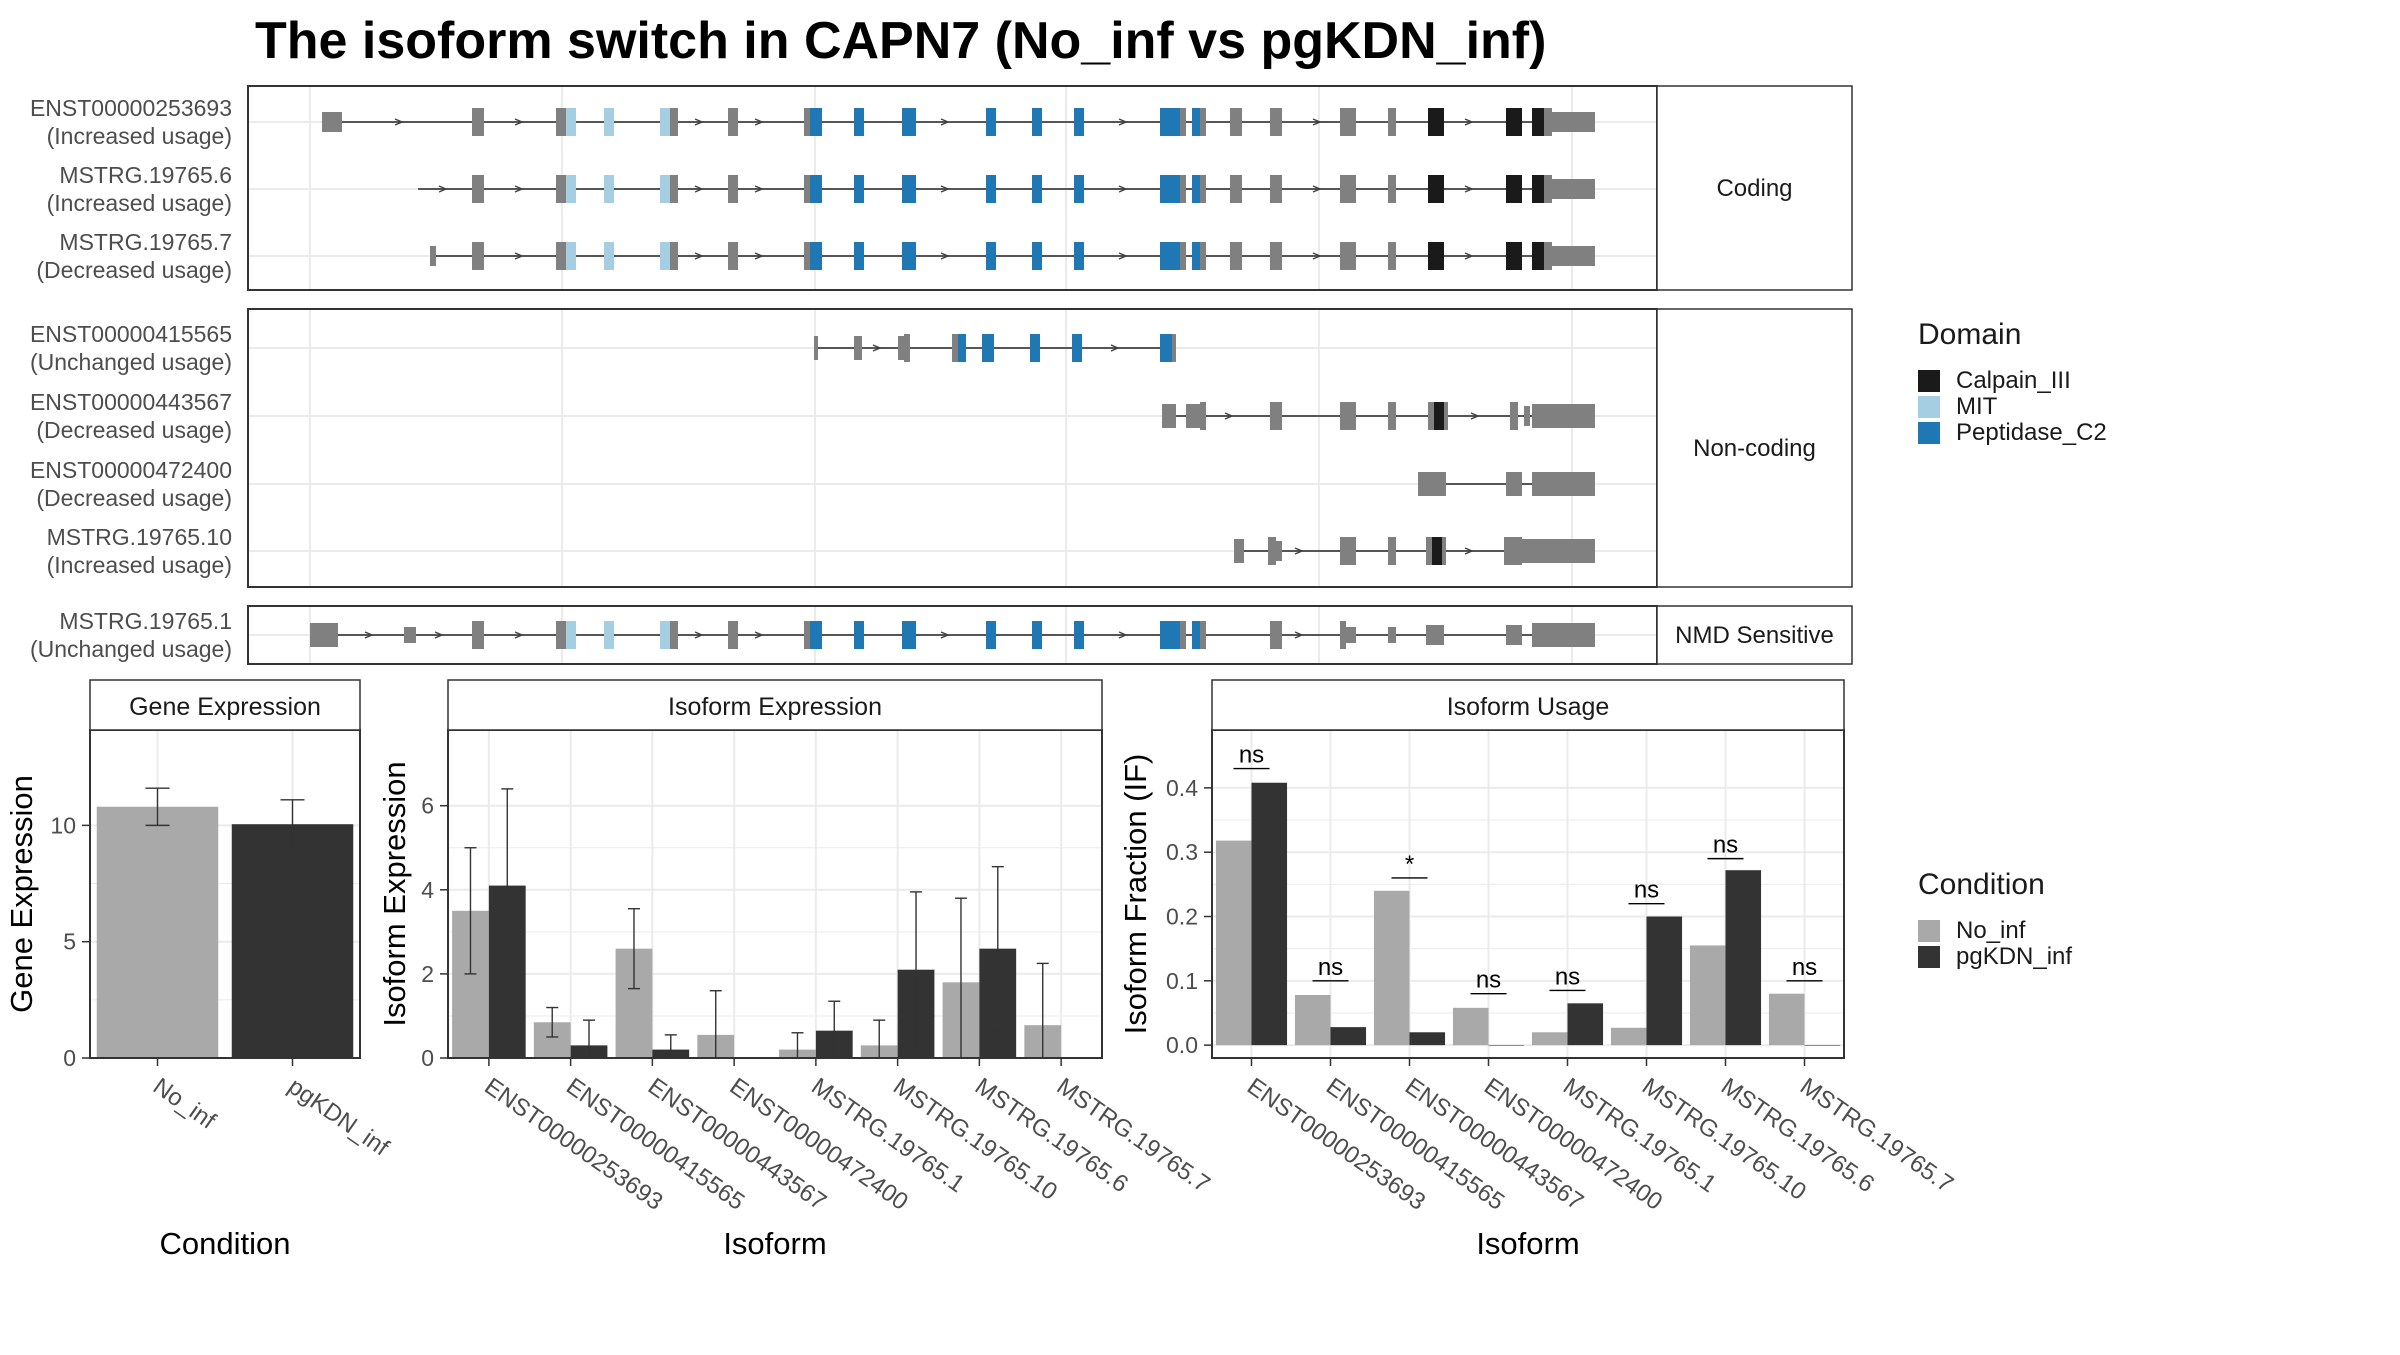 This screenshot has height=1355, width=2400. What do you see at coordinates (145, 242) in the screenshot?
I see `transcript-id-label: MSTRG.19765.7` at bounding box center [145, 242].